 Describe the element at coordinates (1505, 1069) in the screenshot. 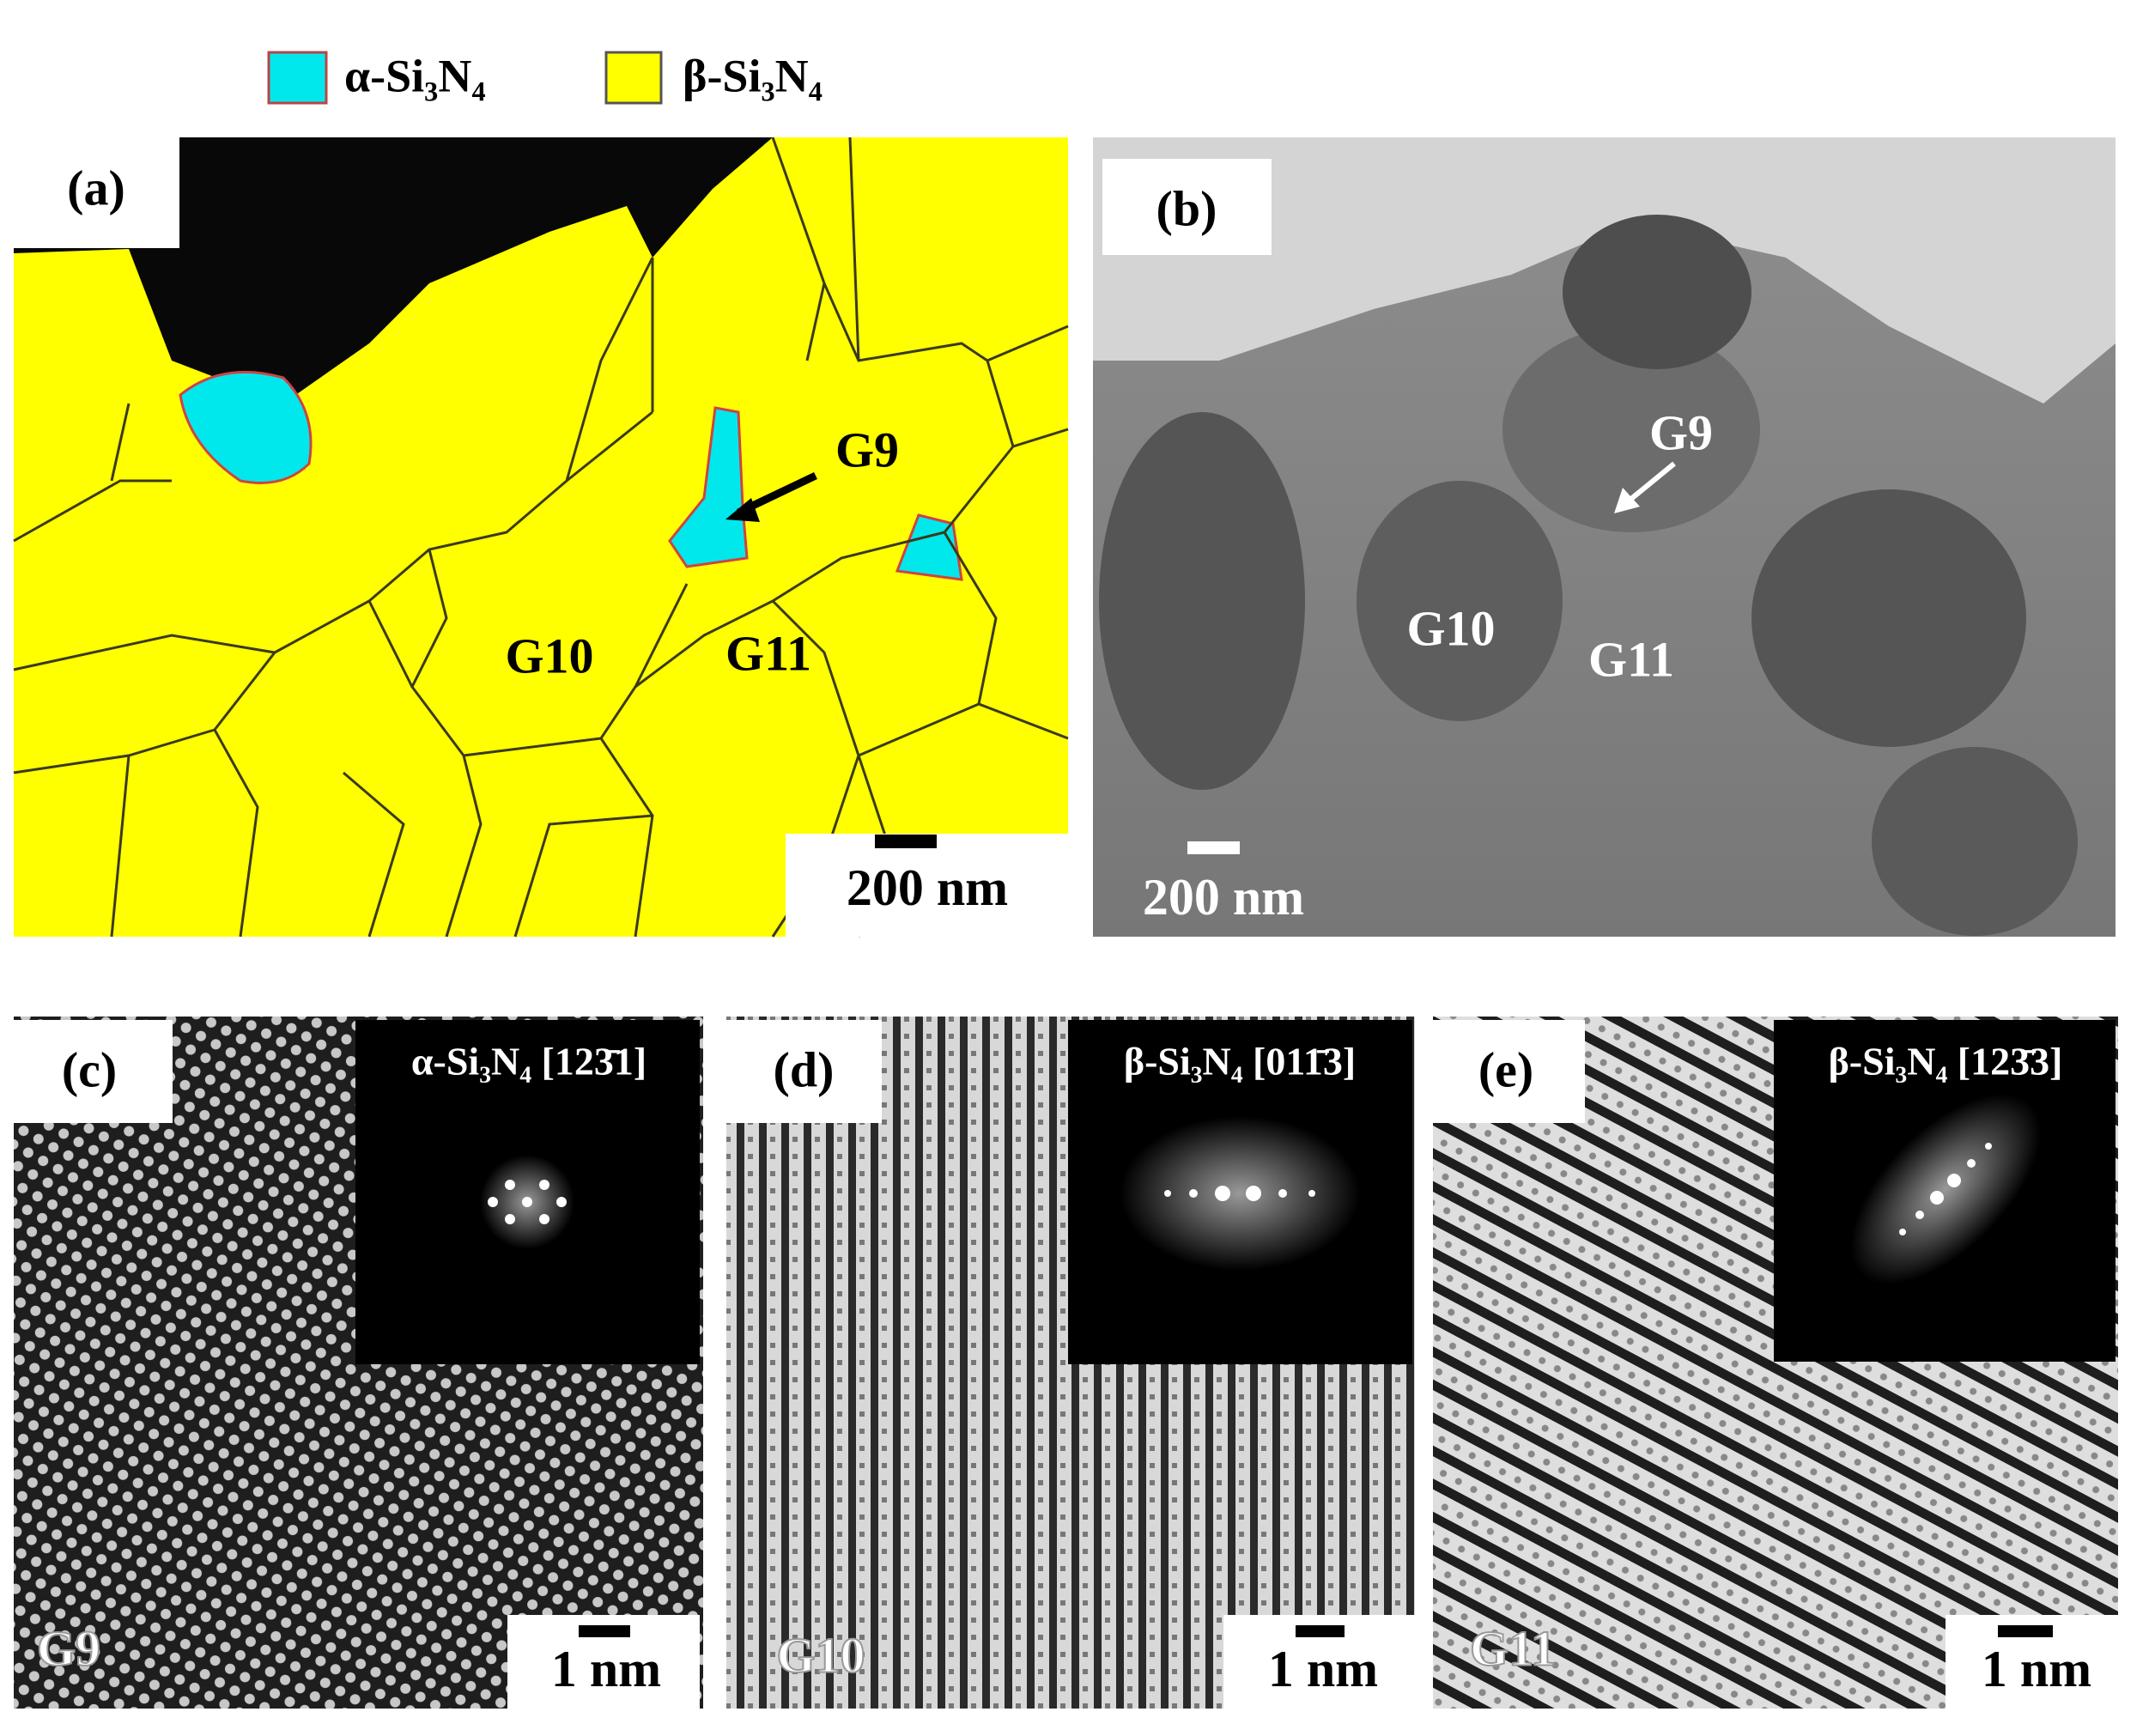

I see `panel-label: (e)` at that location.